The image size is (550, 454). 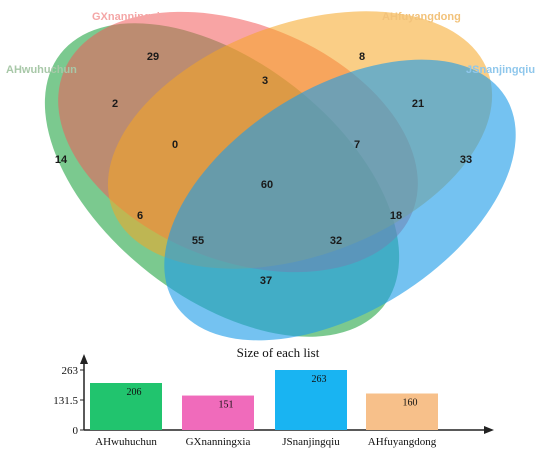 What do you see at coordinates (266, 281) in the screenshot?
I see `region-count-wu-js: 37` at bounding box center [266, 281].